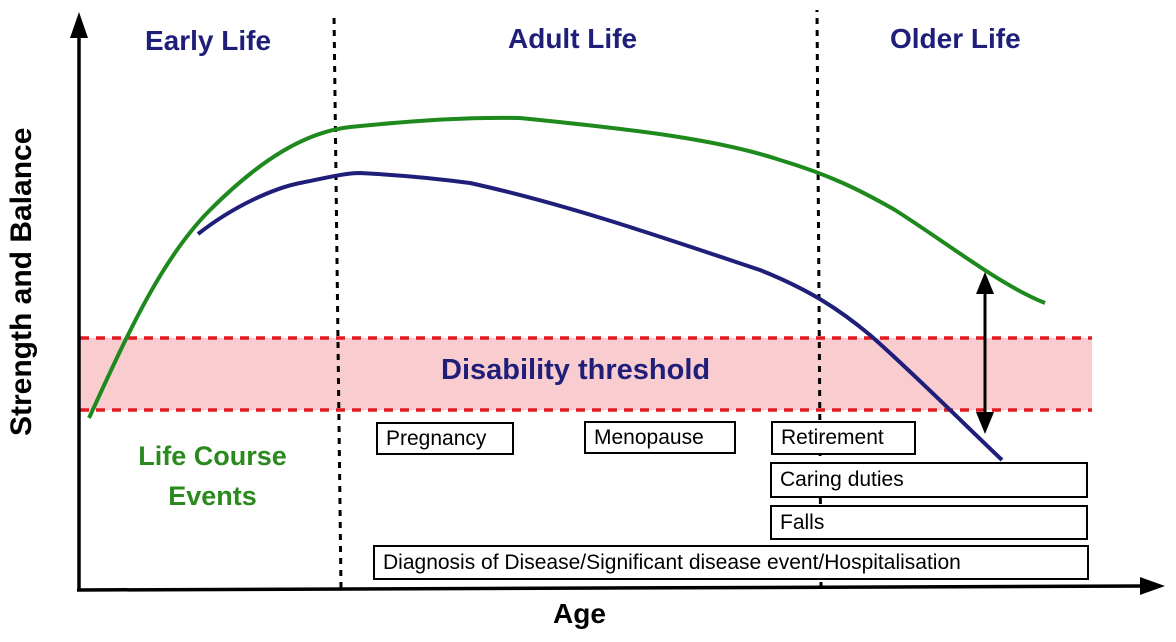  What do you see at coordinates (1152, 586) in the screenshot?
I see `x-axis-arrowhead` at bounding box center [1152, 586].